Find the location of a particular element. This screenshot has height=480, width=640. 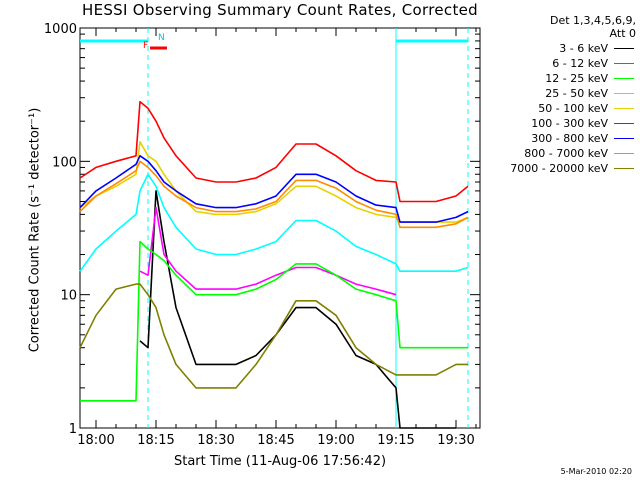

legend-header-detectors: Det 1,3,4,5,6,9, is located at coordinates (592, 20).